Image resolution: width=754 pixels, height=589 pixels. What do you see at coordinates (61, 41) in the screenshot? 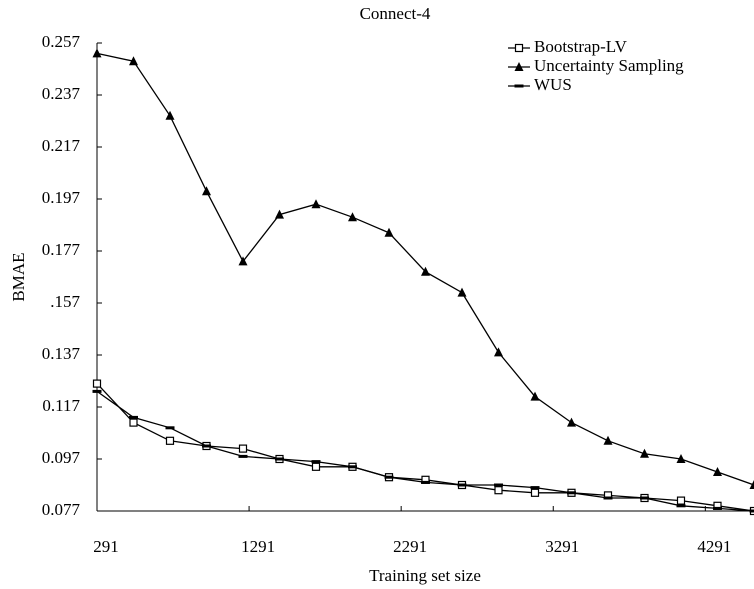
I see `y-tick-label: 0.257` at bounding box center [61, 41].